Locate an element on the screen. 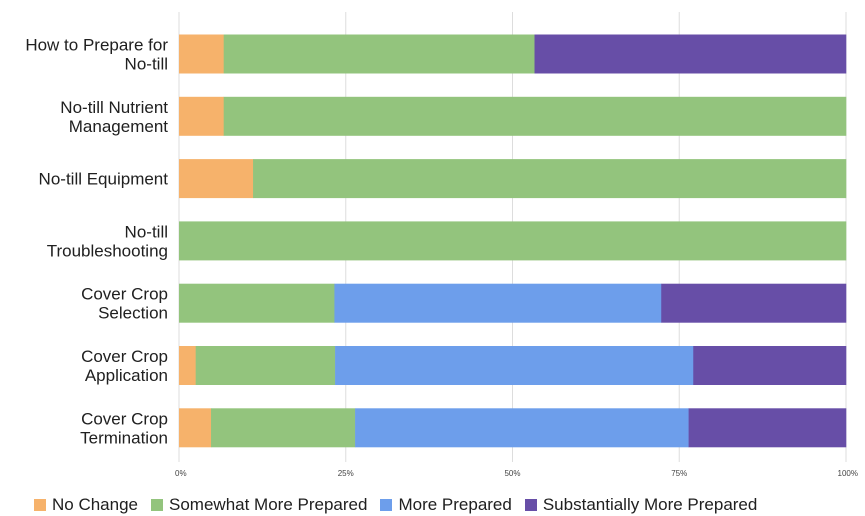 The height and width of the screenshot is (516, 865). legend-label: More Prepared is located at coordinates (455, 504).